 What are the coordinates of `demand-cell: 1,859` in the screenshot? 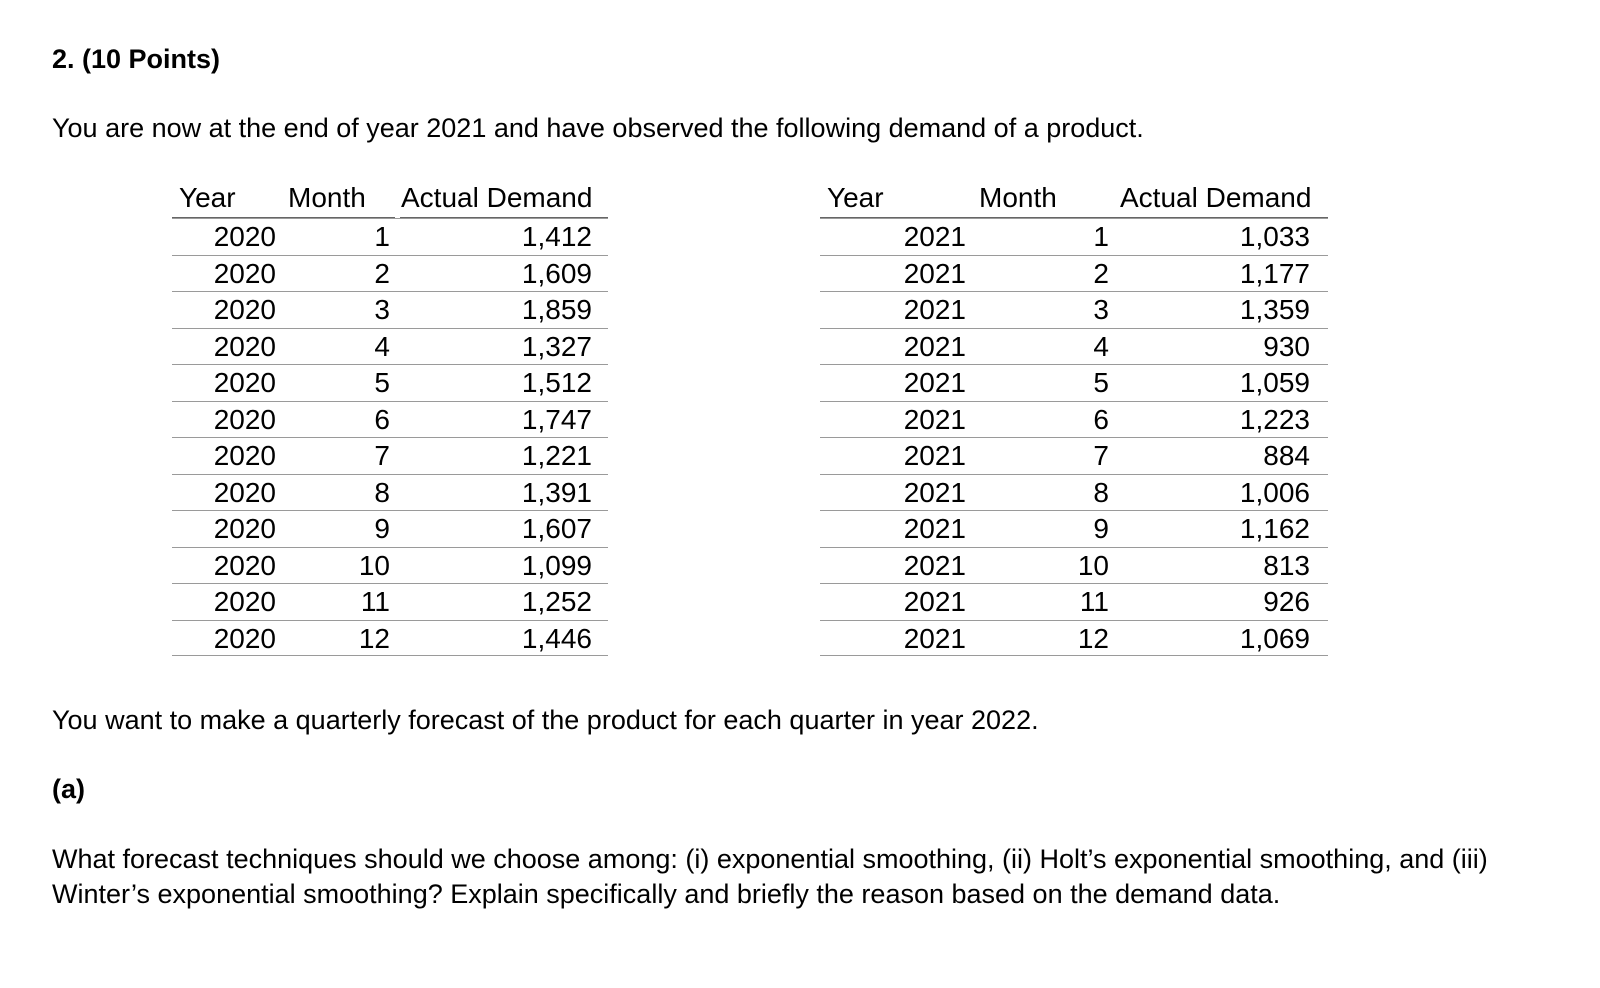 It's located at (556, 309).